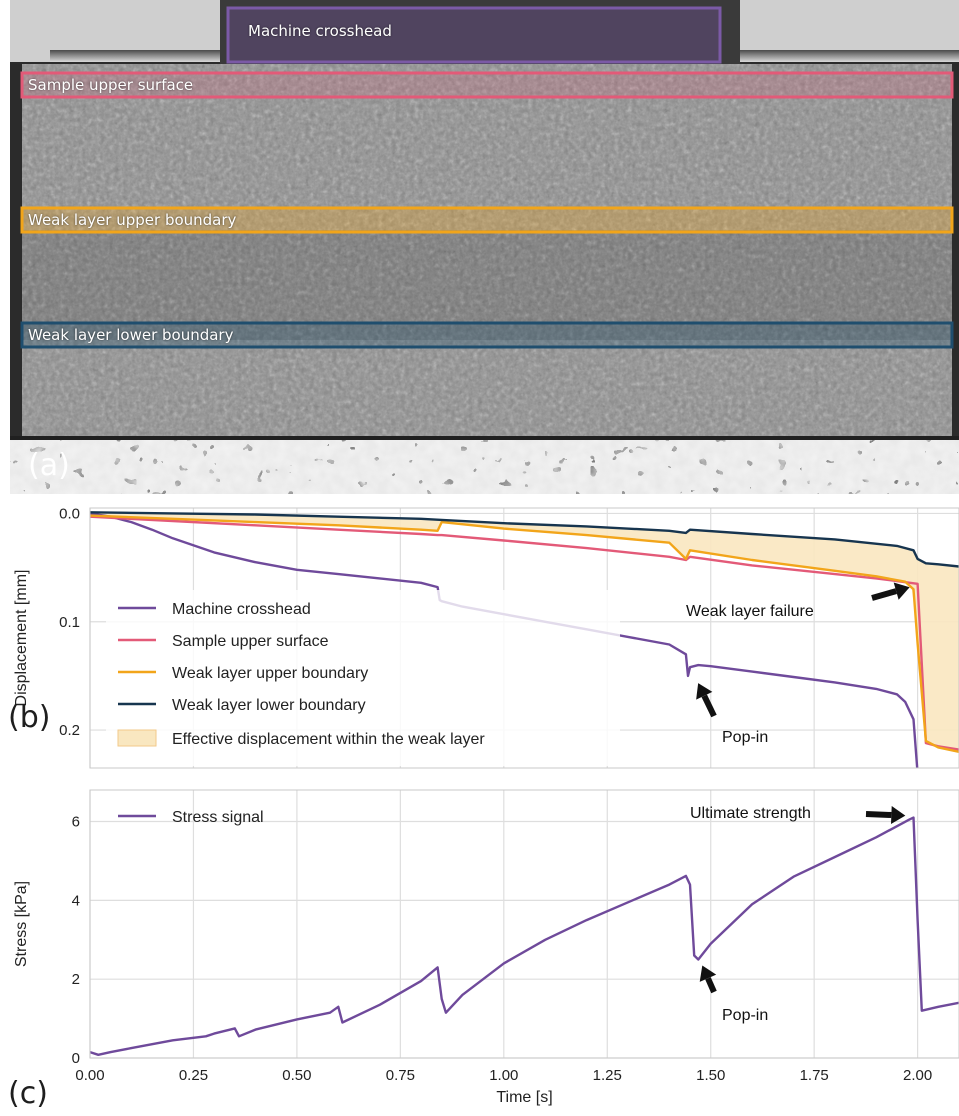 This screenshot has height=1116, width=959. I want to click on panel-letter-a: (a), so click(49, 465).